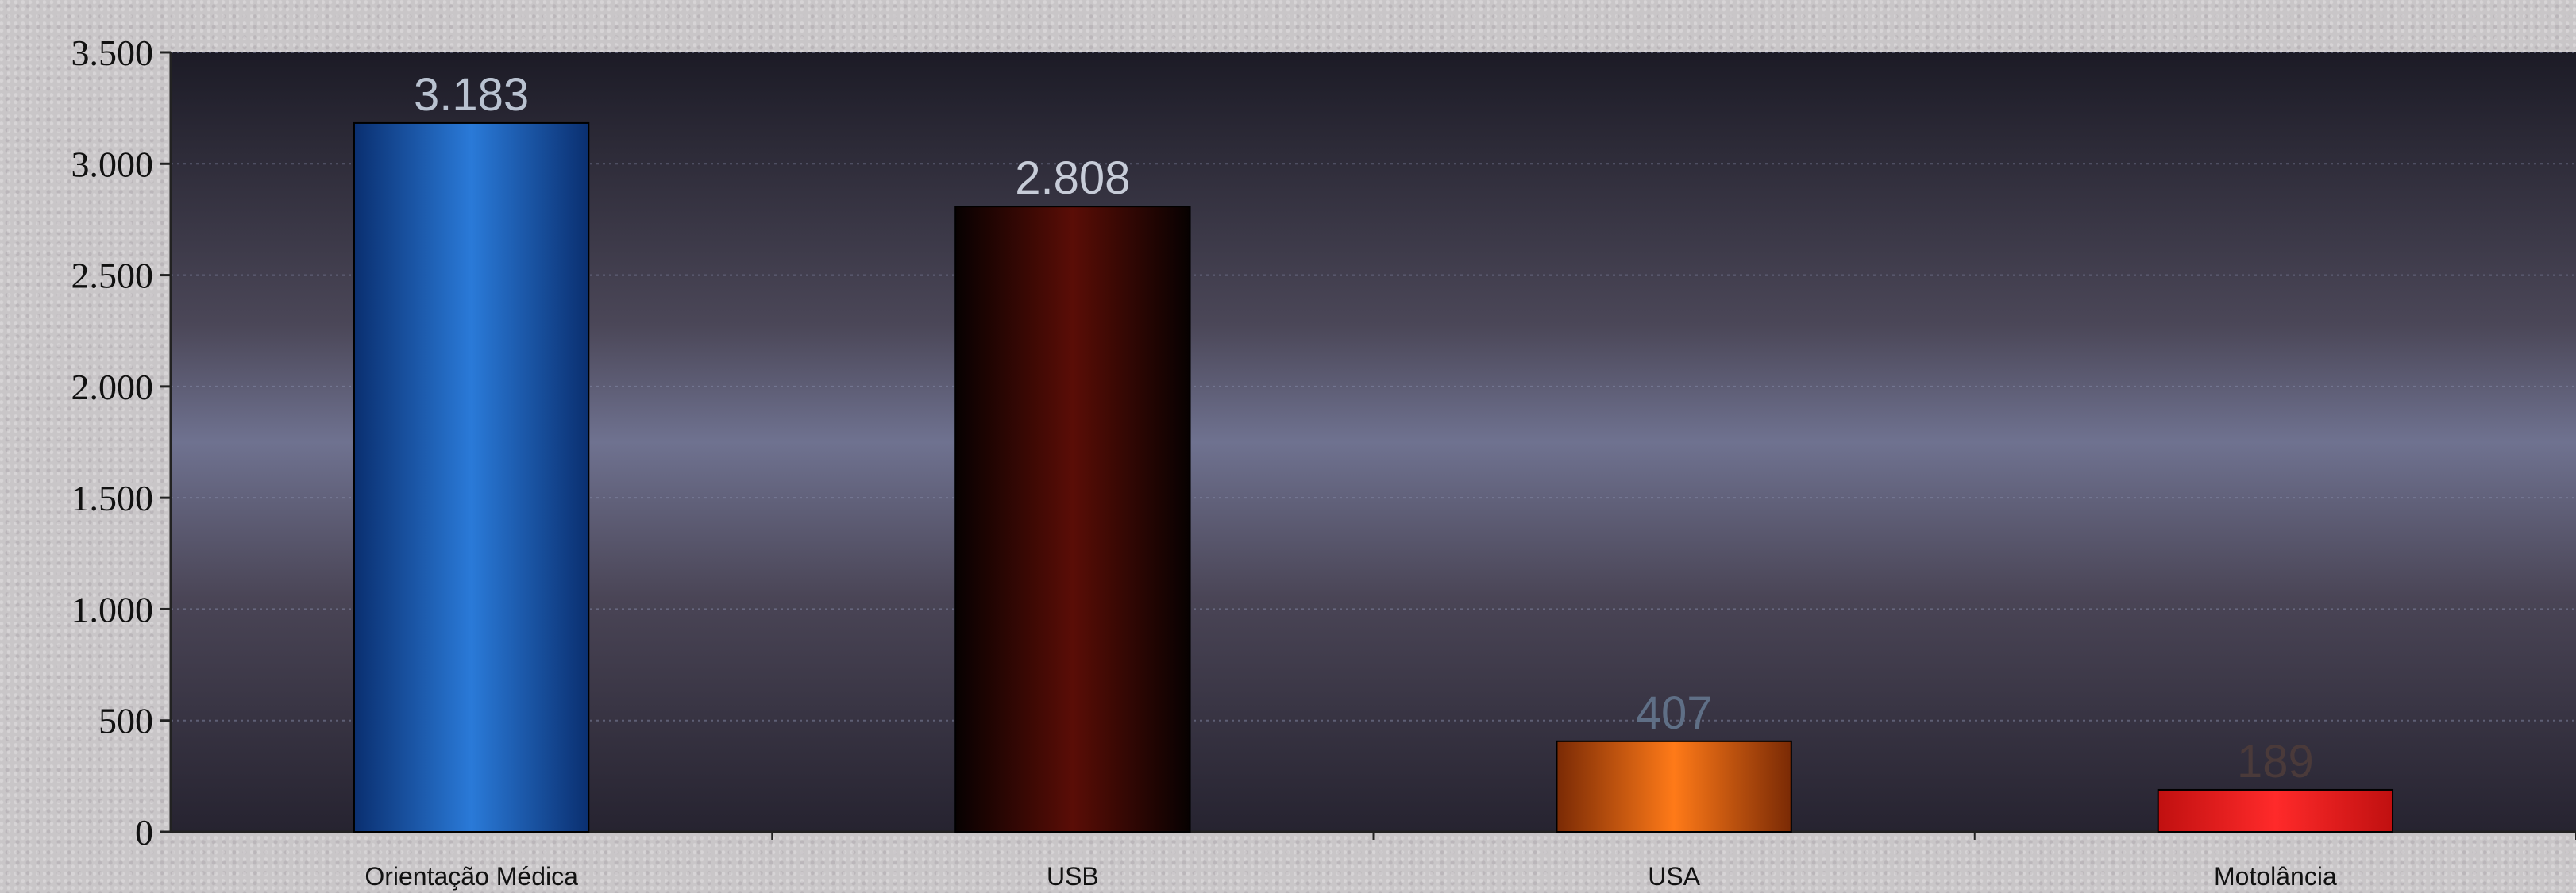 The width and height of the screenshot is (2576, 893). I want to click on y-axis-ticks: 0 500 1.000 1.500 2.000 2.500 3.000 3.500, so click(121, 443).